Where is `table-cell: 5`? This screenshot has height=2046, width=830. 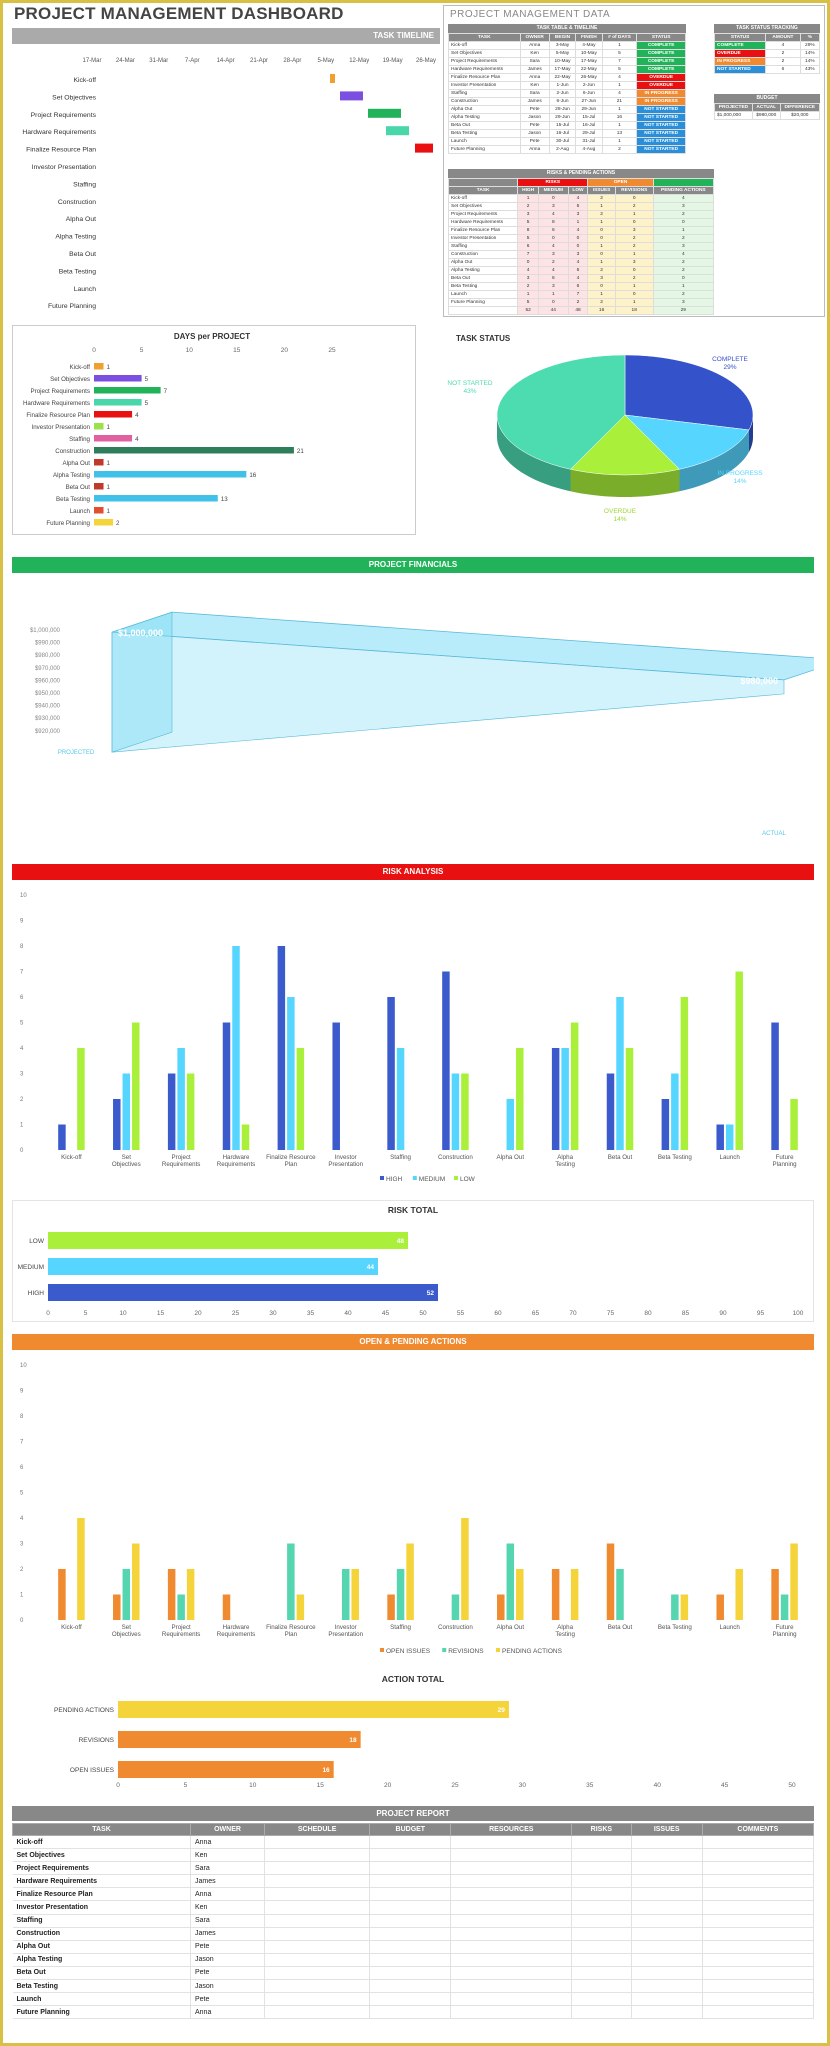 table-cell: 5 is located at coordinates (528, 302).